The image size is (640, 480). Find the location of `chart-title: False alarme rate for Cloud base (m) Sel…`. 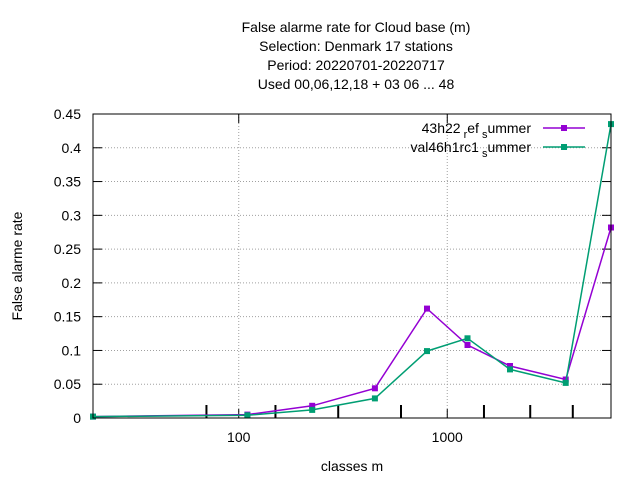

chart-title: False alarme rate for Cloud base (m) Sel… is located at coordinates (356, 55).